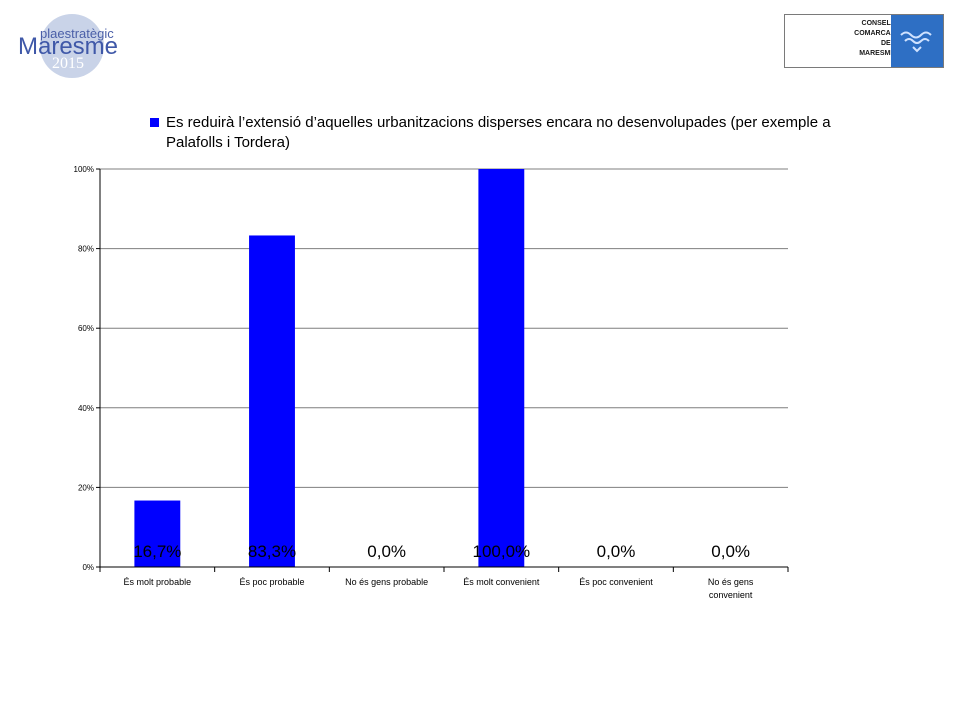 This screenshot has width=960, height=720. I want to click on wave-emblem-icon, so click(917, 41).